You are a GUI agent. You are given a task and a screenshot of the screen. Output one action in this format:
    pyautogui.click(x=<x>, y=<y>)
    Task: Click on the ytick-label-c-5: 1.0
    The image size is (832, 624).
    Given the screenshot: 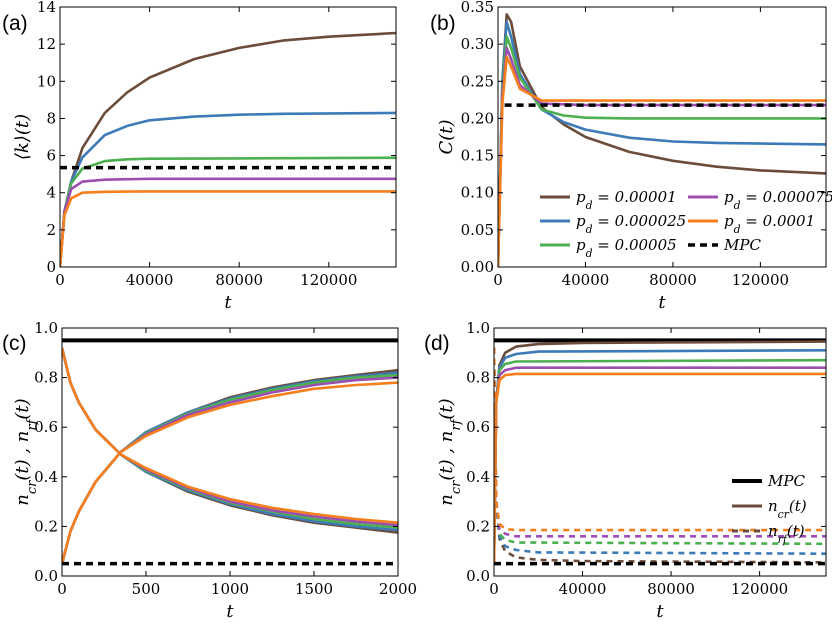 What is the action you would take?
    pyautogui.click(x=46, y=328)
    